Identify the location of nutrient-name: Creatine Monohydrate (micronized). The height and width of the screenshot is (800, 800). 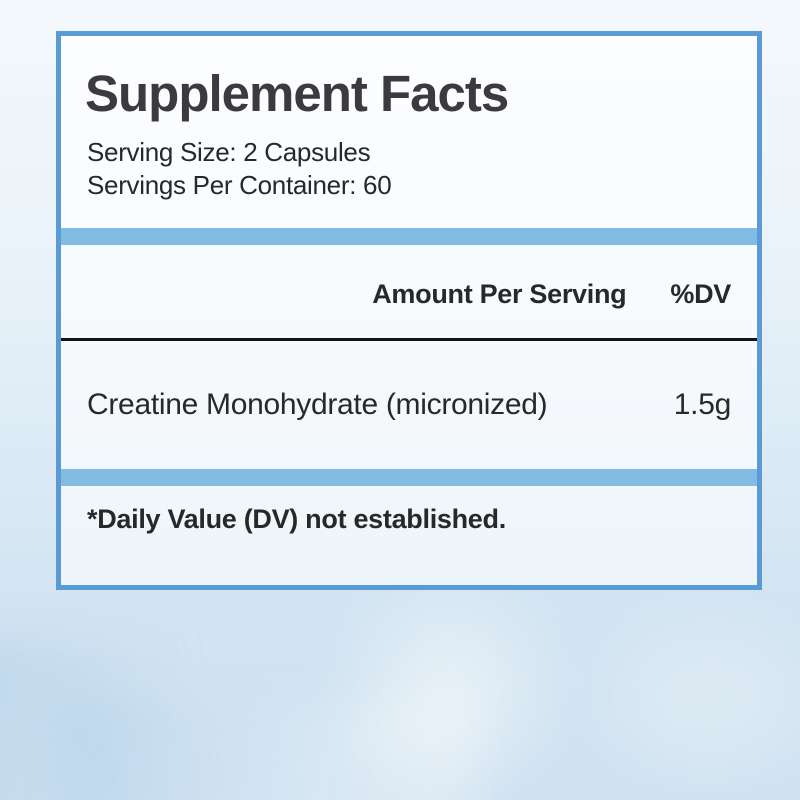
(317, 404).